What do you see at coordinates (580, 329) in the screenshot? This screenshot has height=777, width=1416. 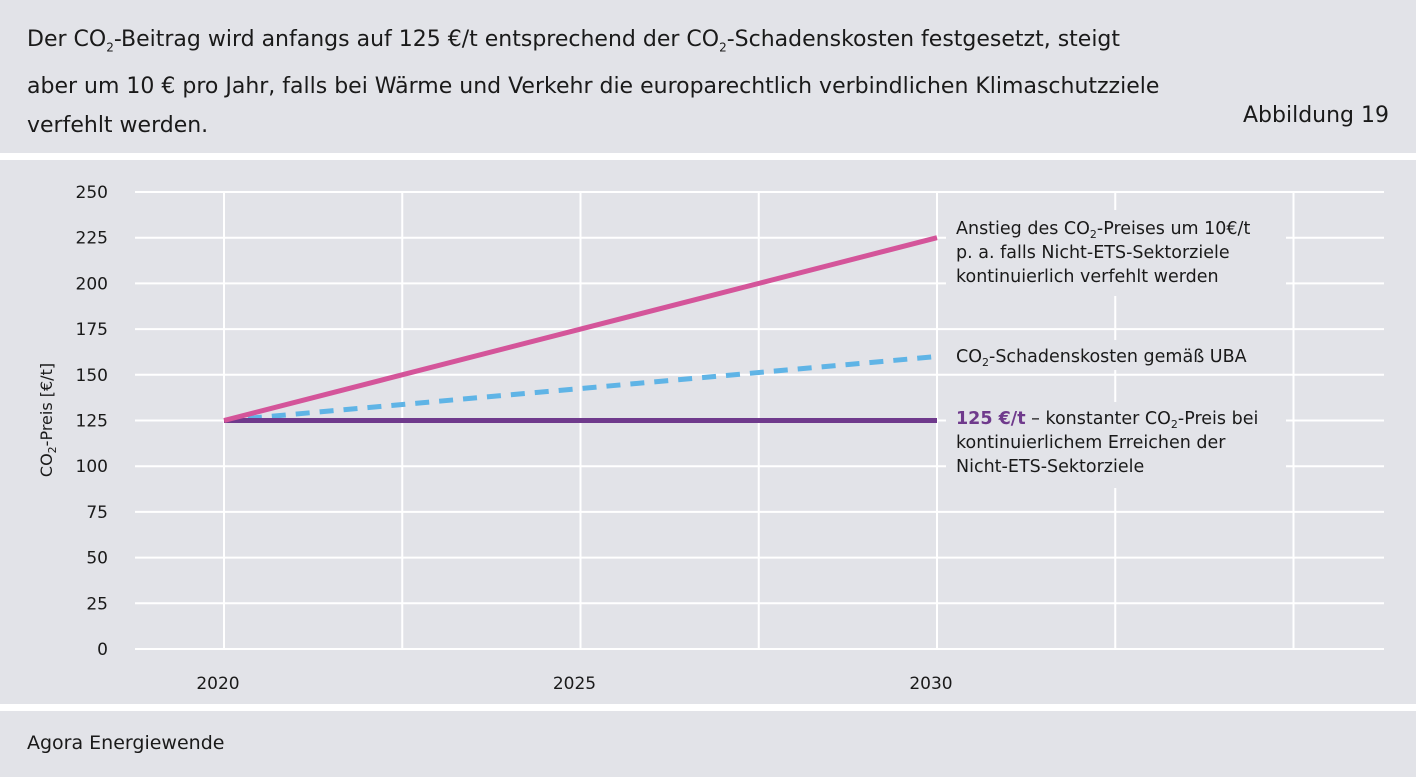 I see `series-line-rising` at bounding box center [580, 329].